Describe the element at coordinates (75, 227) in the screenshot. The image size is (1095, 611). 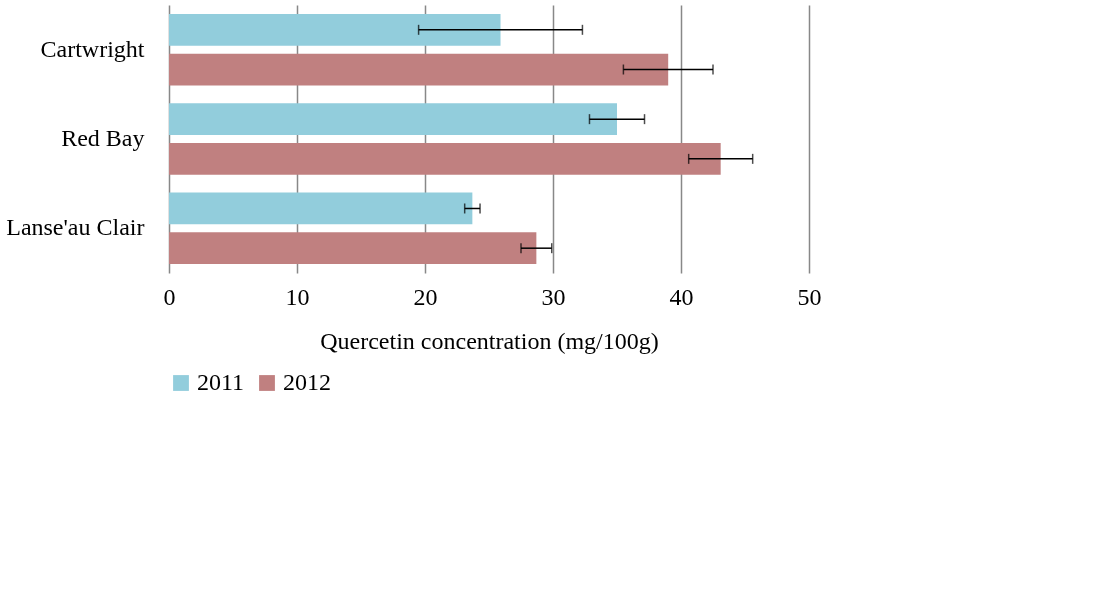
I see `y-tick-label: Lanse'au Clair` at that location.